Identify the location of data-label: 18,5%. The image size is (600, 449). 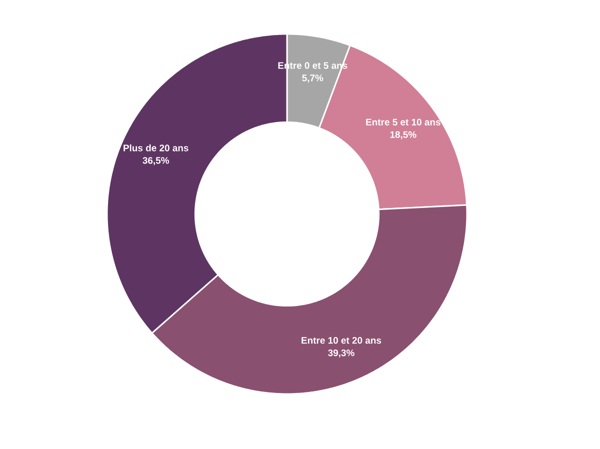
(403, 135).